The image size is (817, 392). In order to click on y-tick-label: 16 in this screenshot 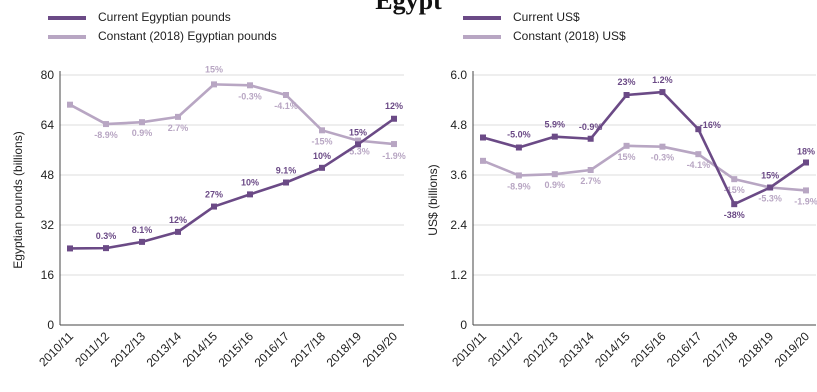, I will do `click(48, 275)`.